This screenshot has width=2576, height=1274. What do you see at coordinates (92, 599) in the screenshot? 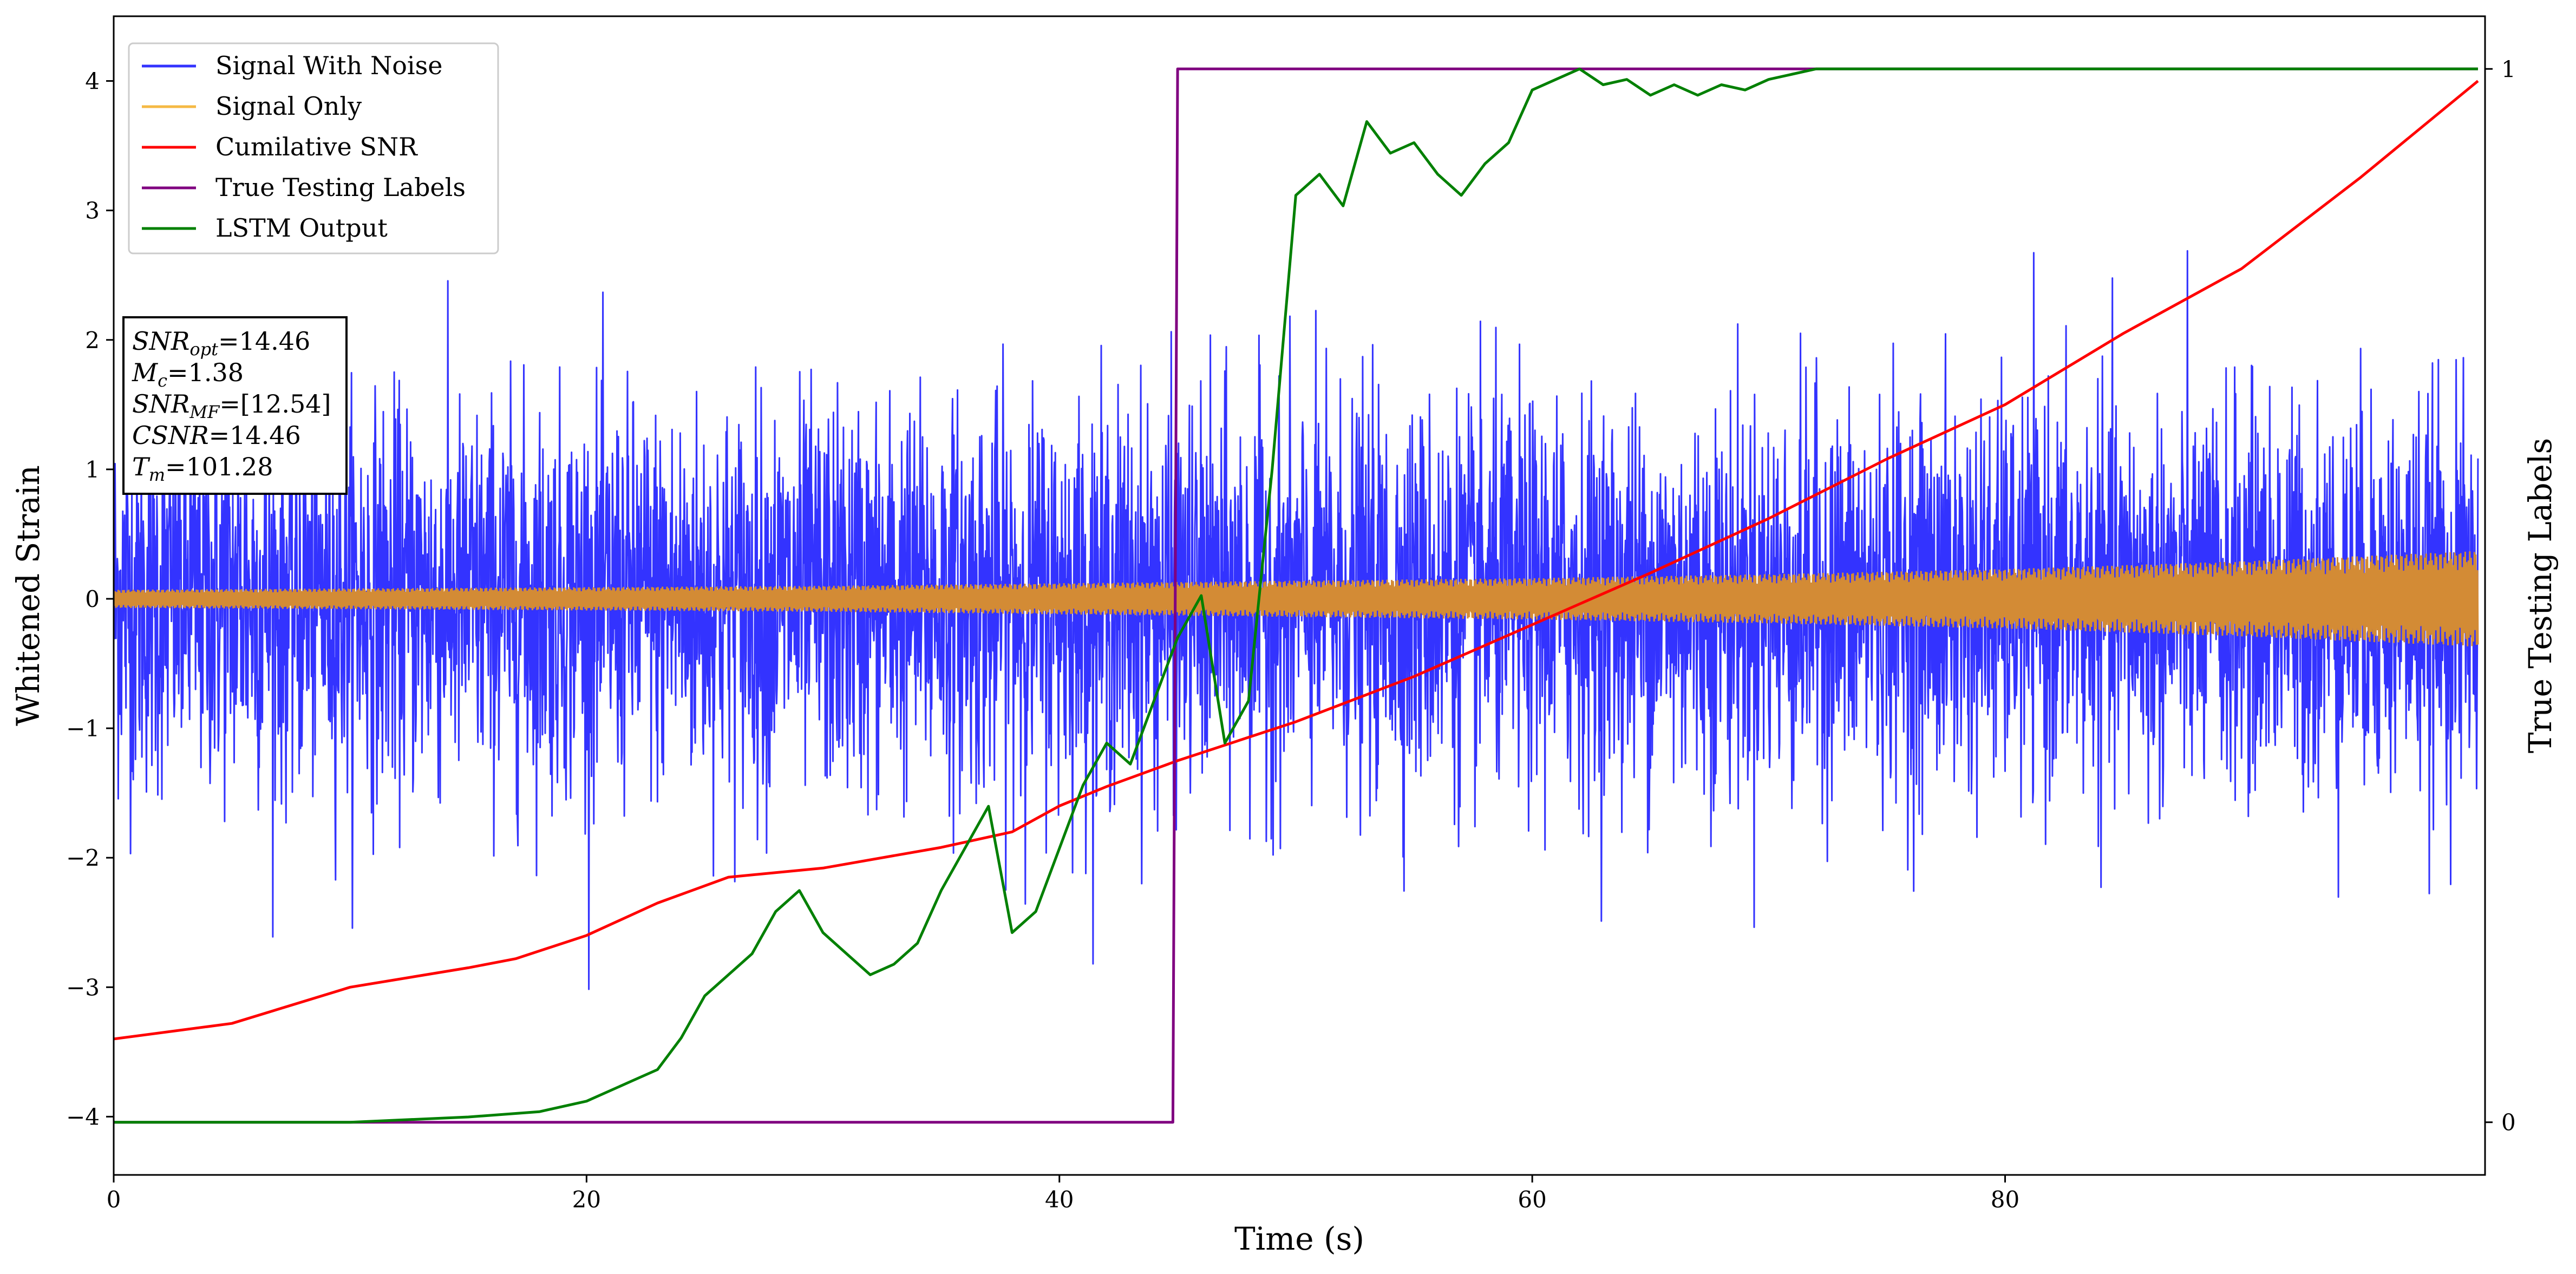
I see `y-tick-label: 0` at bounding box center [92, 599].